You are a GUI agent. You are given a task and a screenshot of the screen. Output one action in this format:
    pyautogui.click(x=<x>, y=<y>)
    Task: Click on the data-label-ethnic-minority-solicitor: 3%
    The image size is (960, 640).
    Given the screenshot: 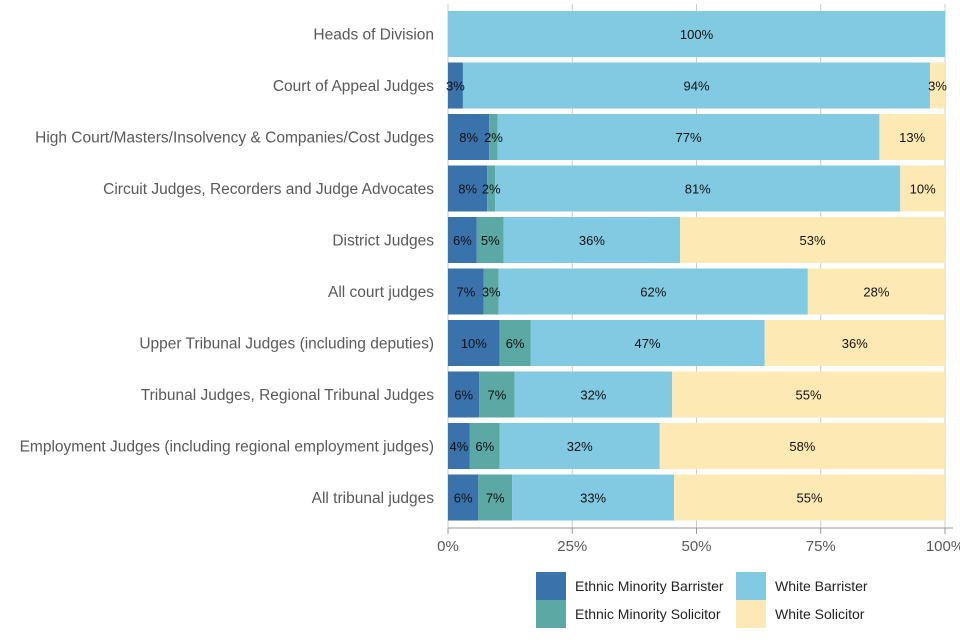 What is the action you would take?
    pyautogui.click(x=491, y=292)
    